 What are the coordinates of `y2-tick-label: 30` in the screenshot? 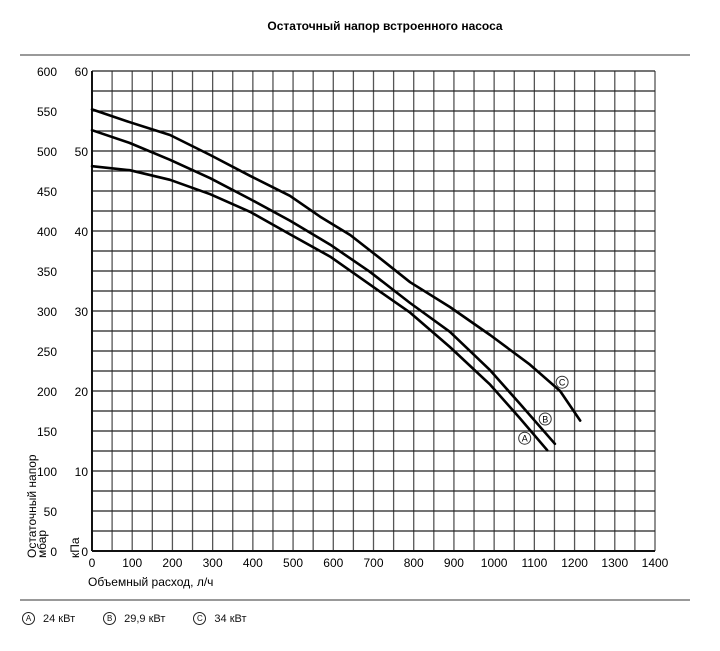 It's located at (82, 312).